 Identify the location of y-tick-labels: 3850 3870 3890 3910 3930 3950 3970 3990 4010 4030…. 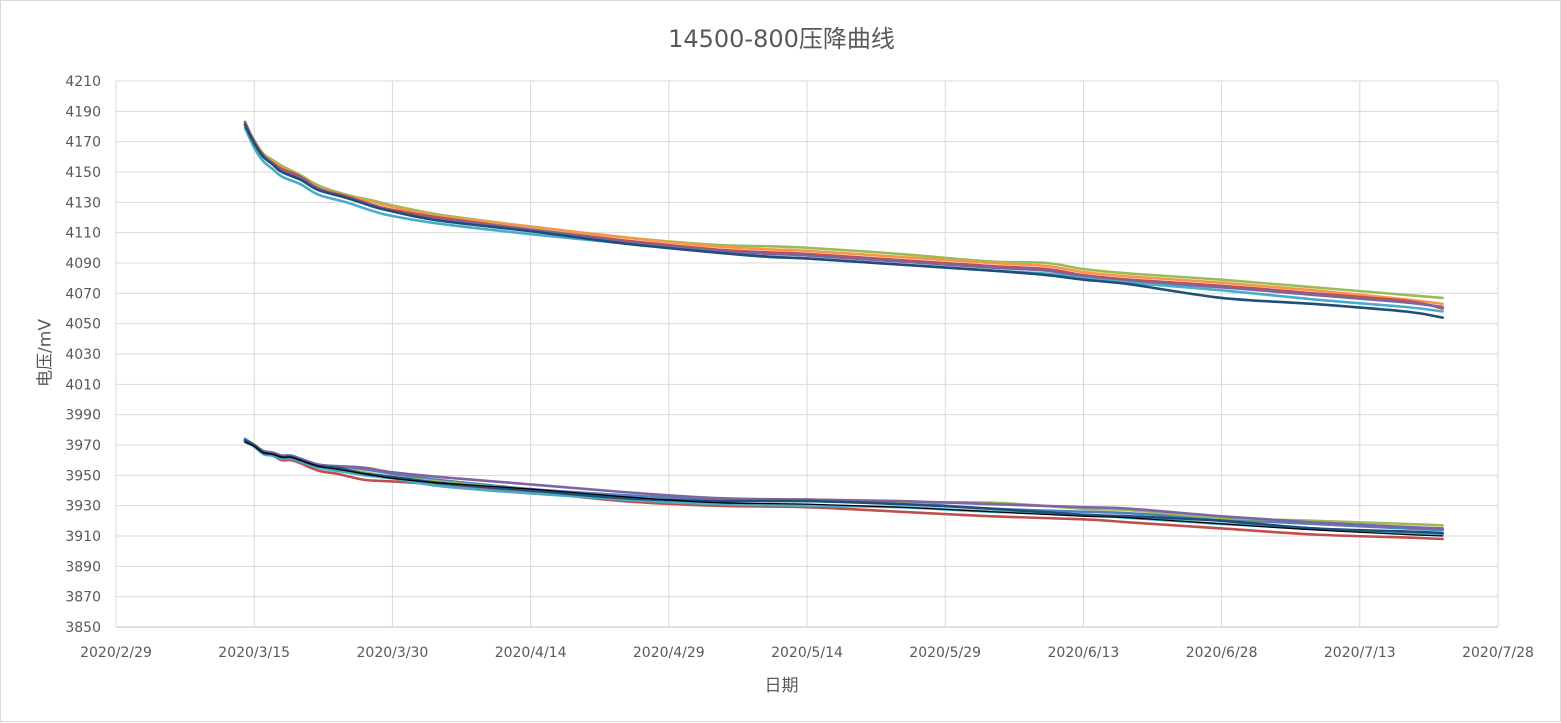
(83, 355).